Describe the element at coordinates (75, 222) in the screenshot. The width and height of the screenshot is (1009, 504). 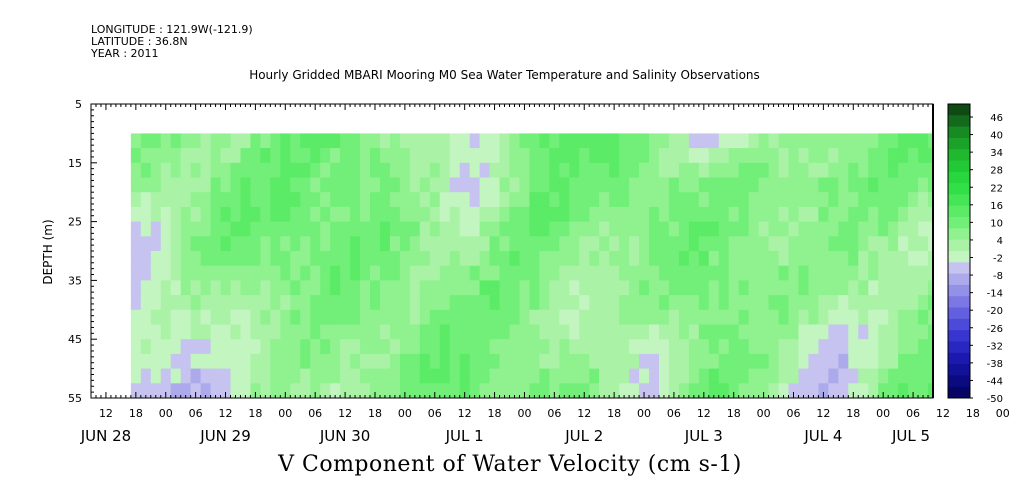
I see `y-tick-label: 25` at that location.